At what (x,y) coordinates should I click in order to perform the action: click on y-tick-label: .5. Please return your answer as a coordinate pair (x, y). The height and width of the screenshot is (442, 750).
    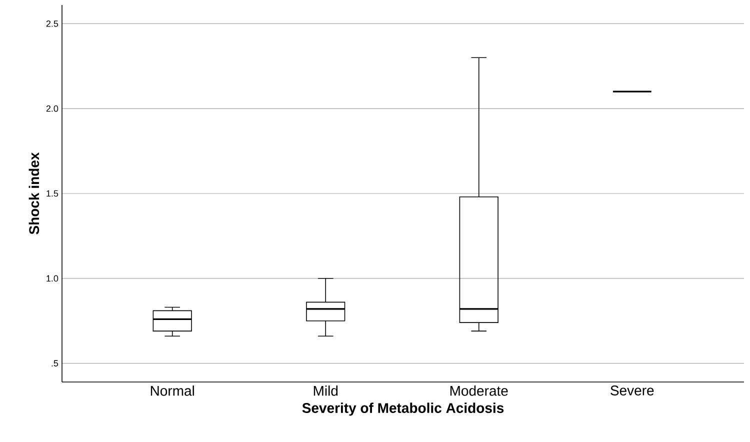
    Looking at the image, I should click on (55, 363).